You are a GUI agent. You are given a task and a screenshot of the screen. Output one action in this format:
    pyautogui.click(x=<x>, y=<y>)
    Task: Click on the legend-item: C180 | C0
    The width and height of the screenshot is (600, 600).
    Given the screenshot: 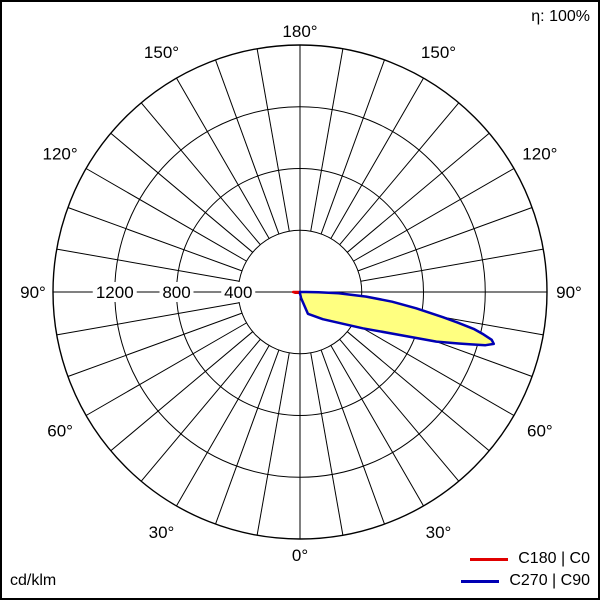 What is the action you would take?
    pyautogui.click(x=525, y=559)
    